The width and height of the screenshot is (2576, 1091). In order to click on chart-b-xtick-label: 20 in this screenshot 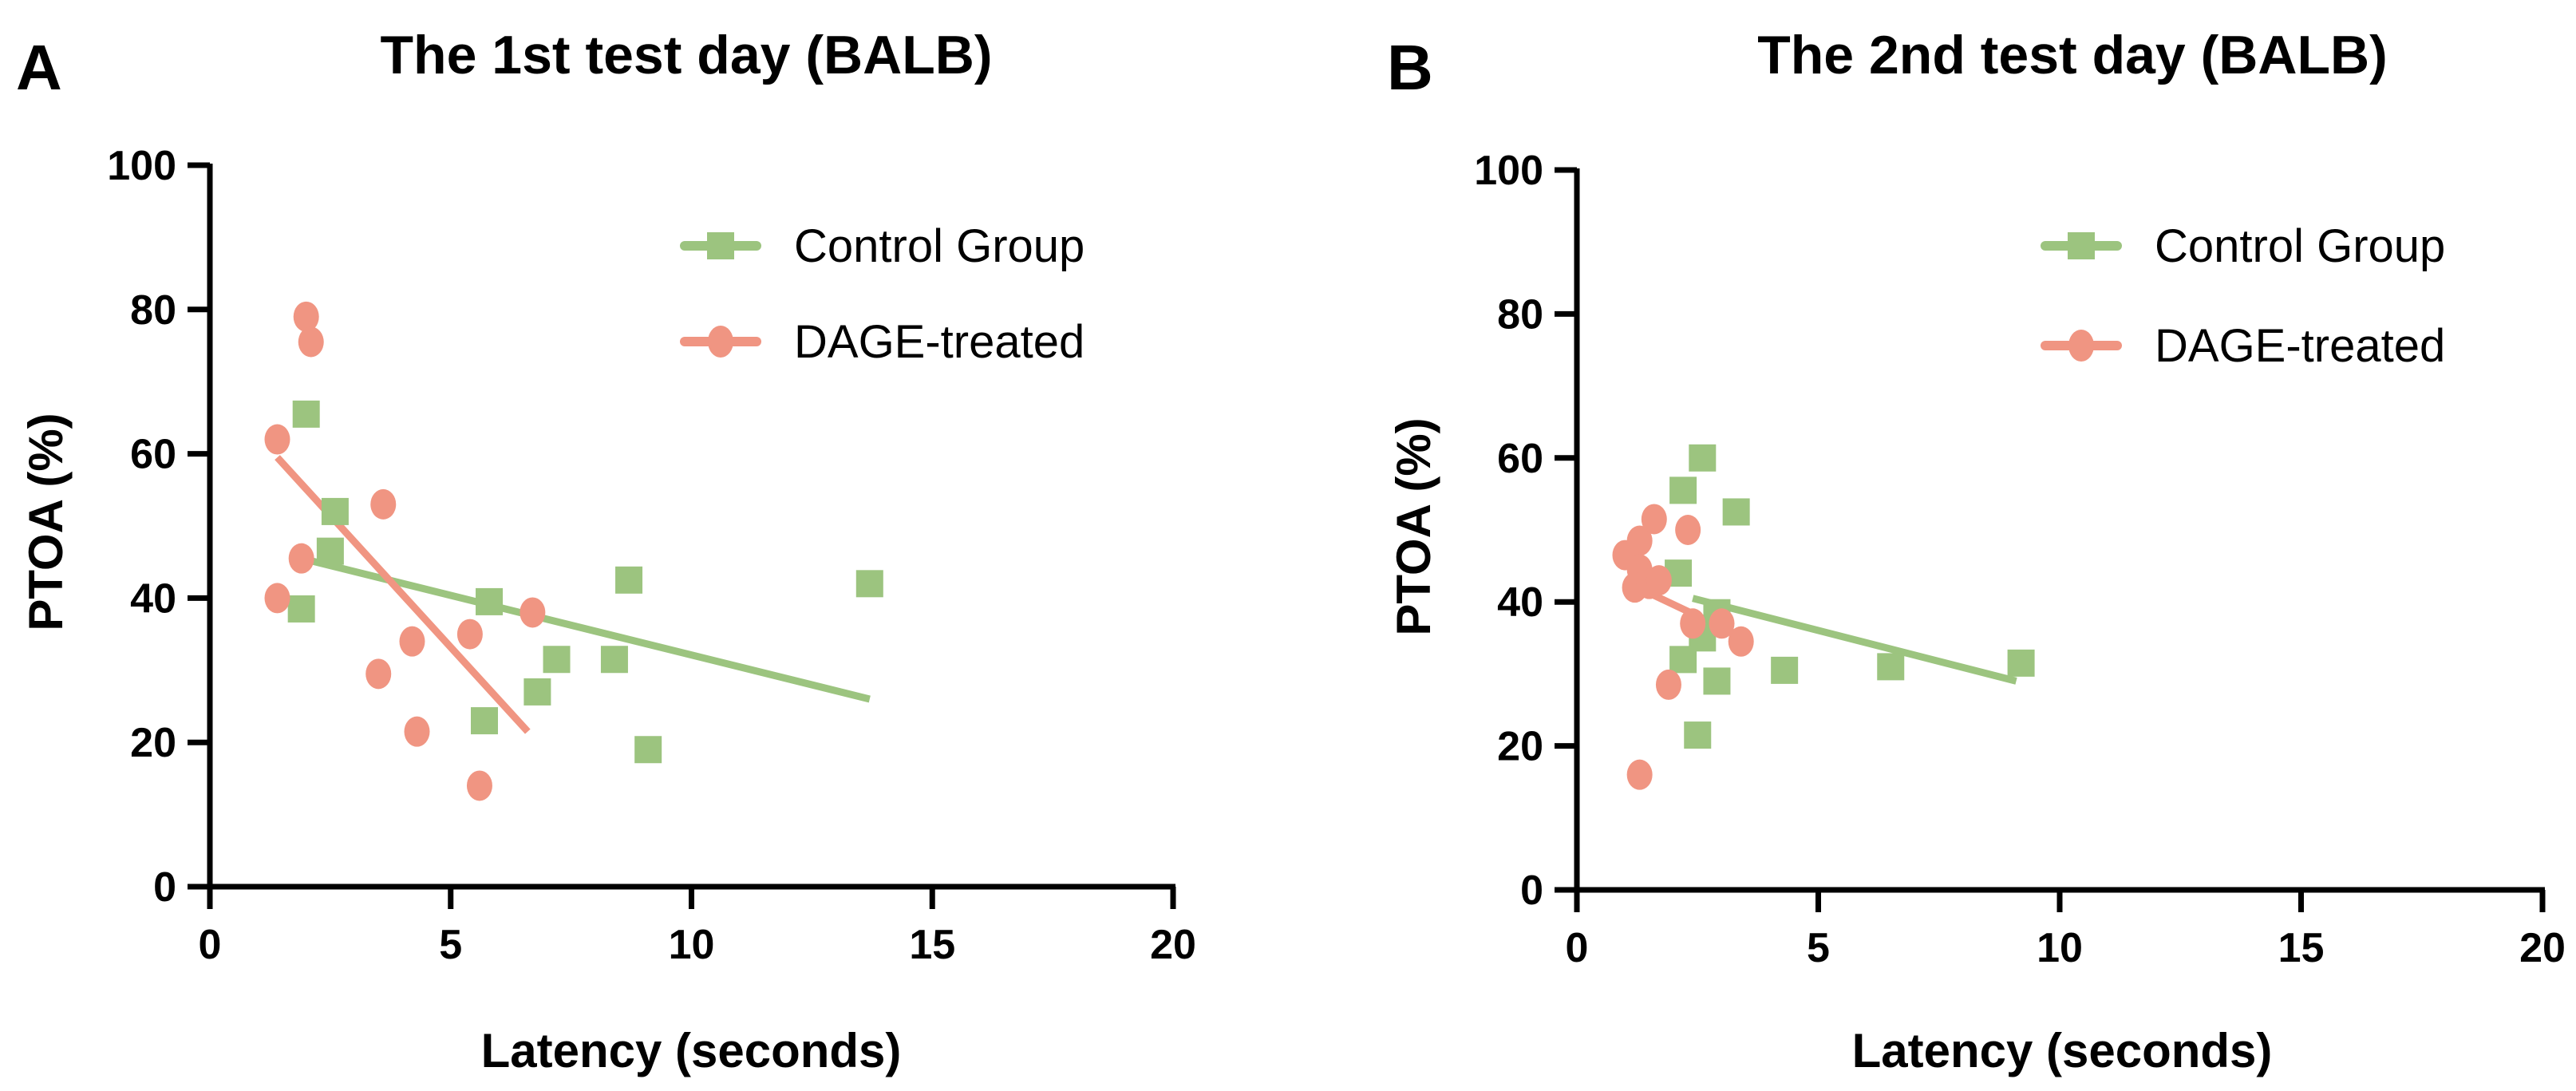, I will do `click(2542, 948)`.